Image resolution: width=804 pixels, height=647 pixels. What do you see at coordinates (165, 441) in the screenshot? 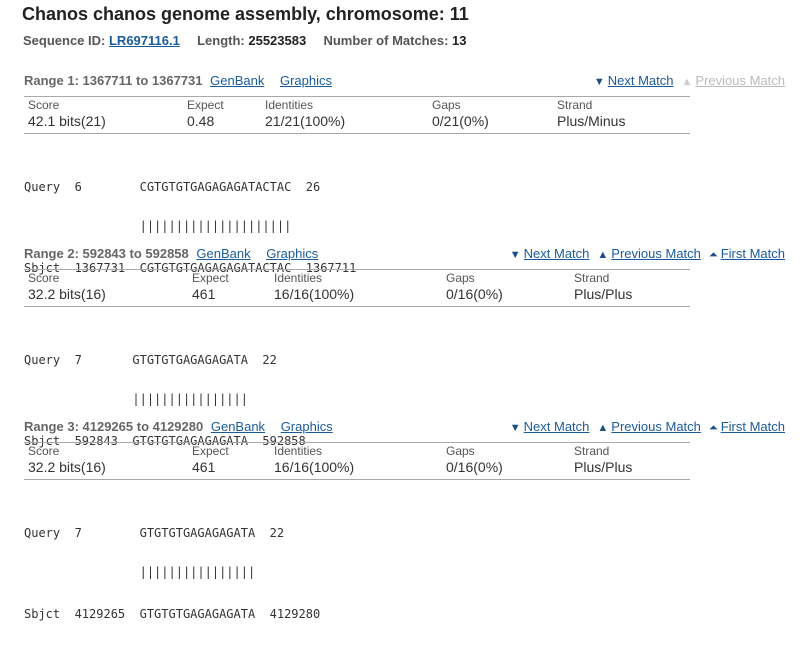
I see `sbjct-line: Sbjct 592843 GTGTGTGAGAGAGATA 592858` at bounding box center [165, 441].